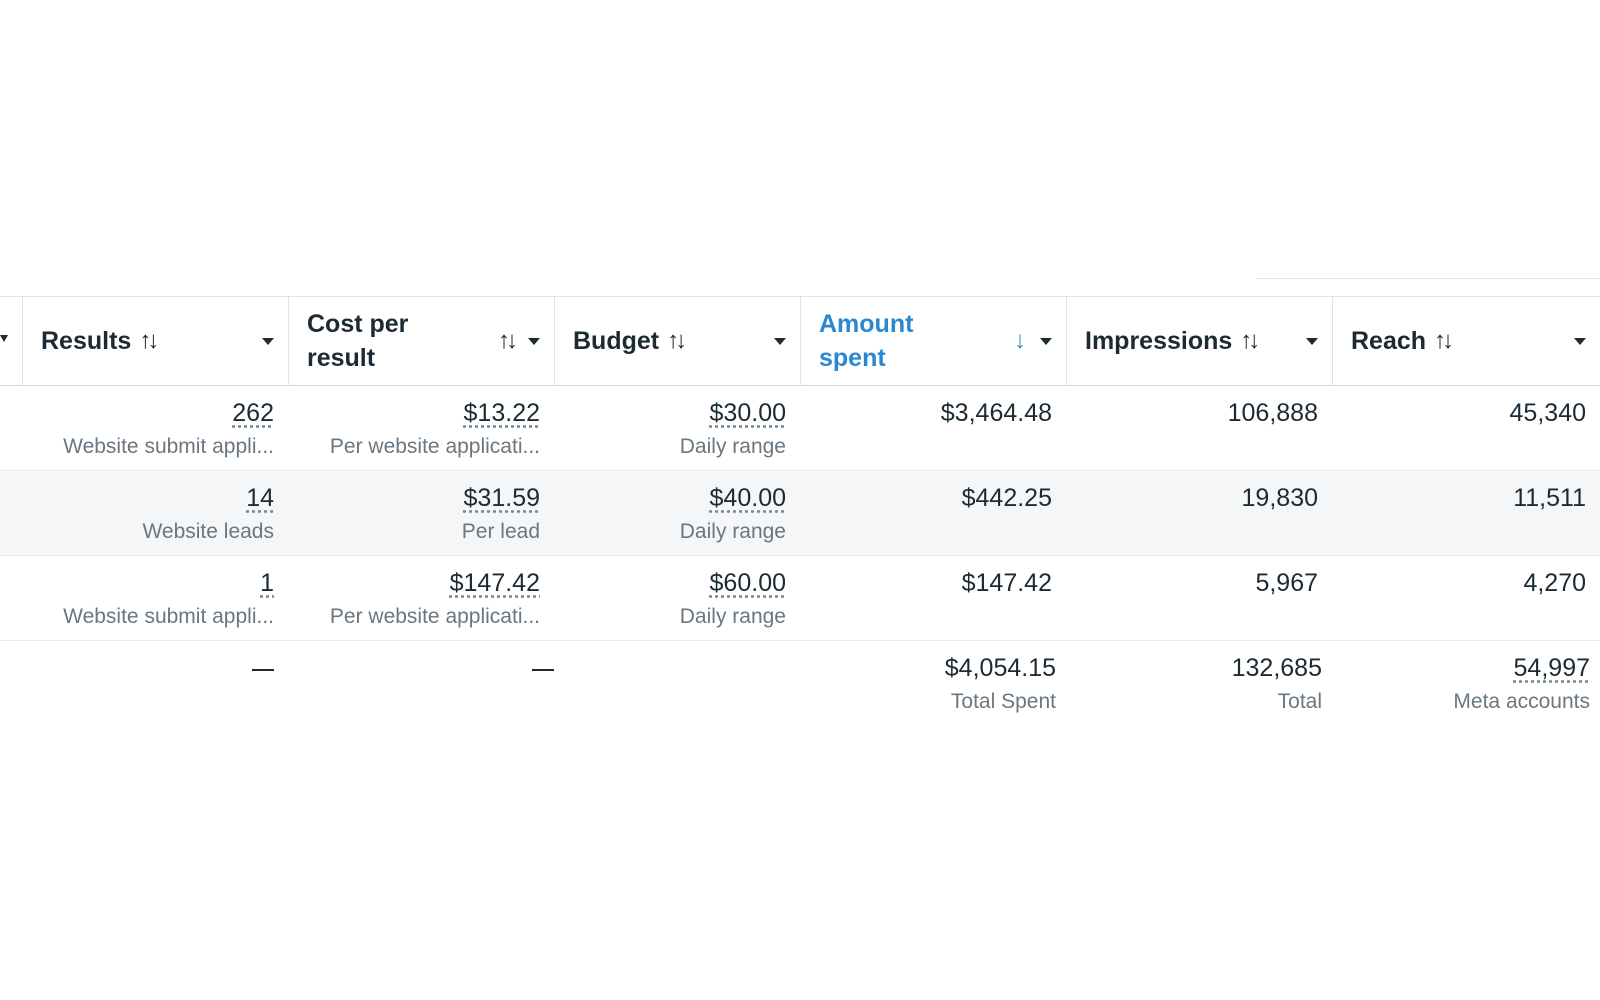  I want to click on budget-value: $40.00, so click(747, 498).